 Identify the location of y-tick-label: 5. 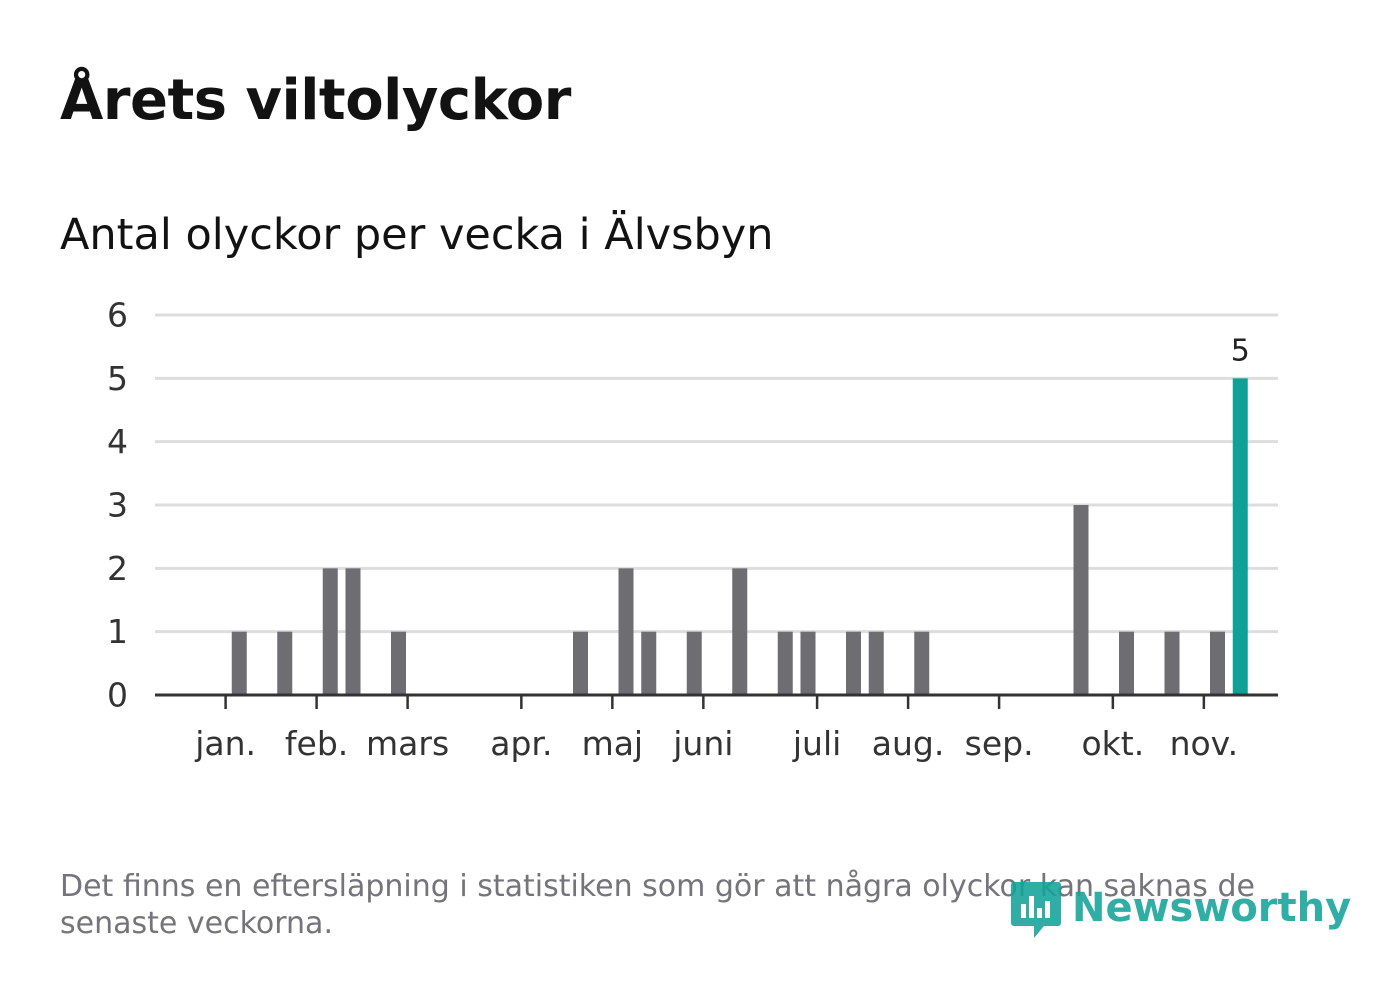
(117, 378).